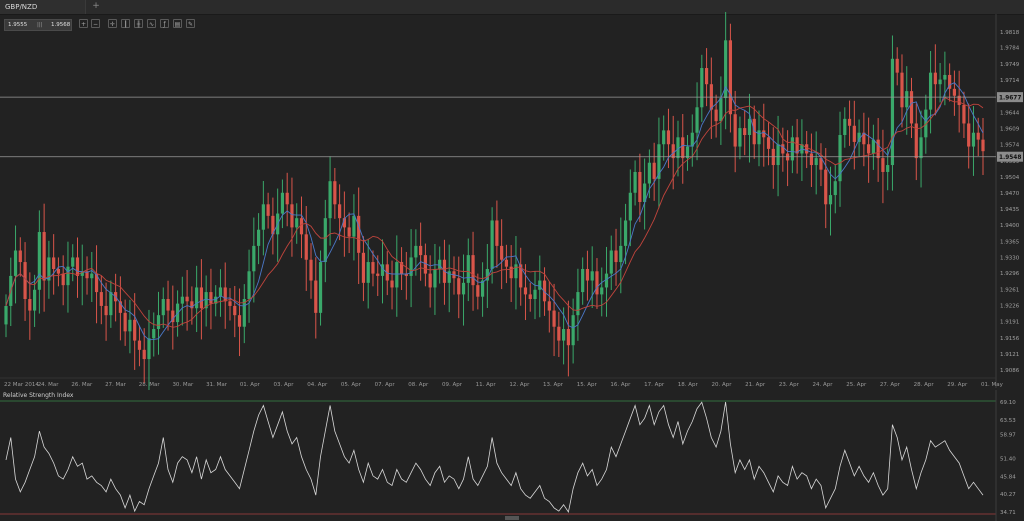 The width and height of the screenshot is (1024, 521). Describe the element at coordinates (112, 23) in the screenshot. I see `crosshair-icon: ✛` at that location.